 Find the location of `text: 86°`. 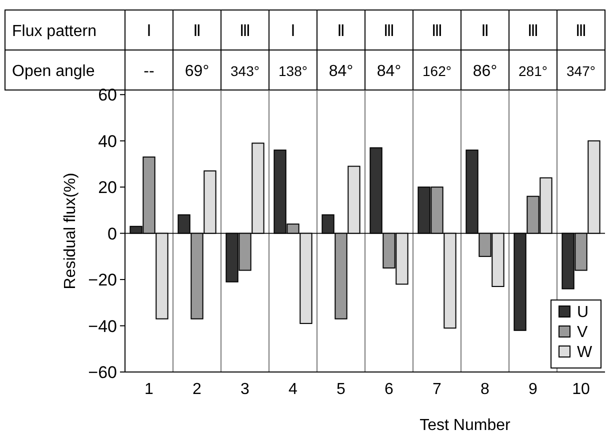

text: 86° is located at coordinates (485, 71).